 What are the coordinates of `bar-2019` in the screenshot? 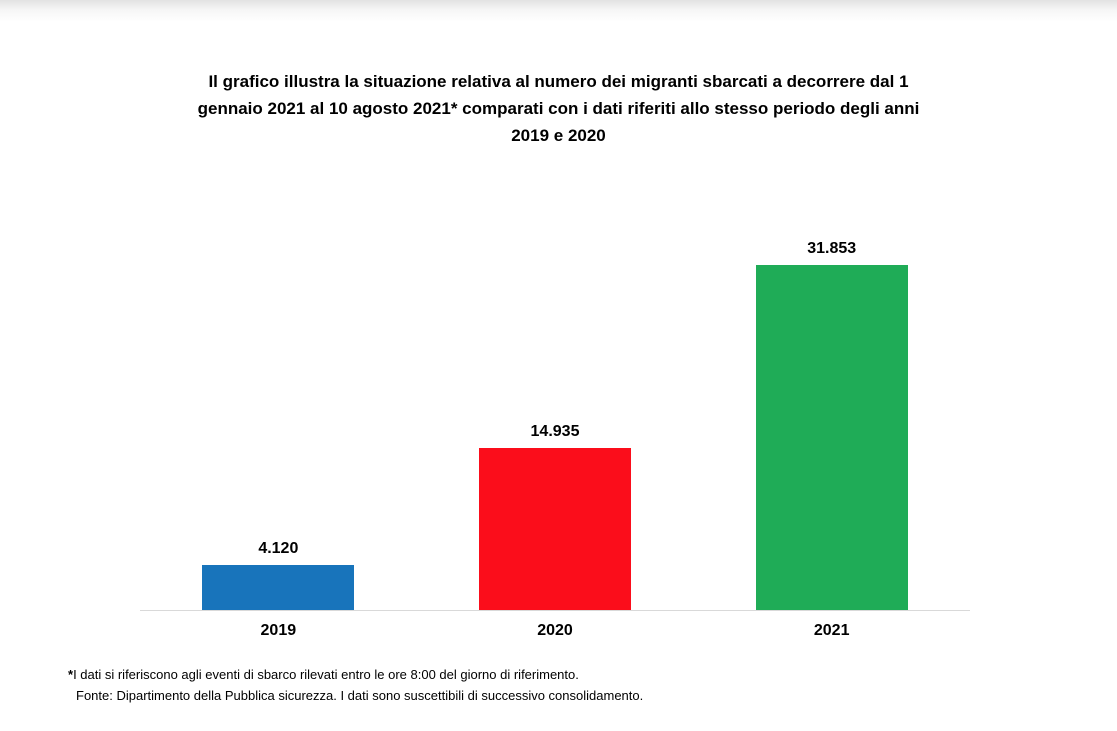 It's located at (278, 587).